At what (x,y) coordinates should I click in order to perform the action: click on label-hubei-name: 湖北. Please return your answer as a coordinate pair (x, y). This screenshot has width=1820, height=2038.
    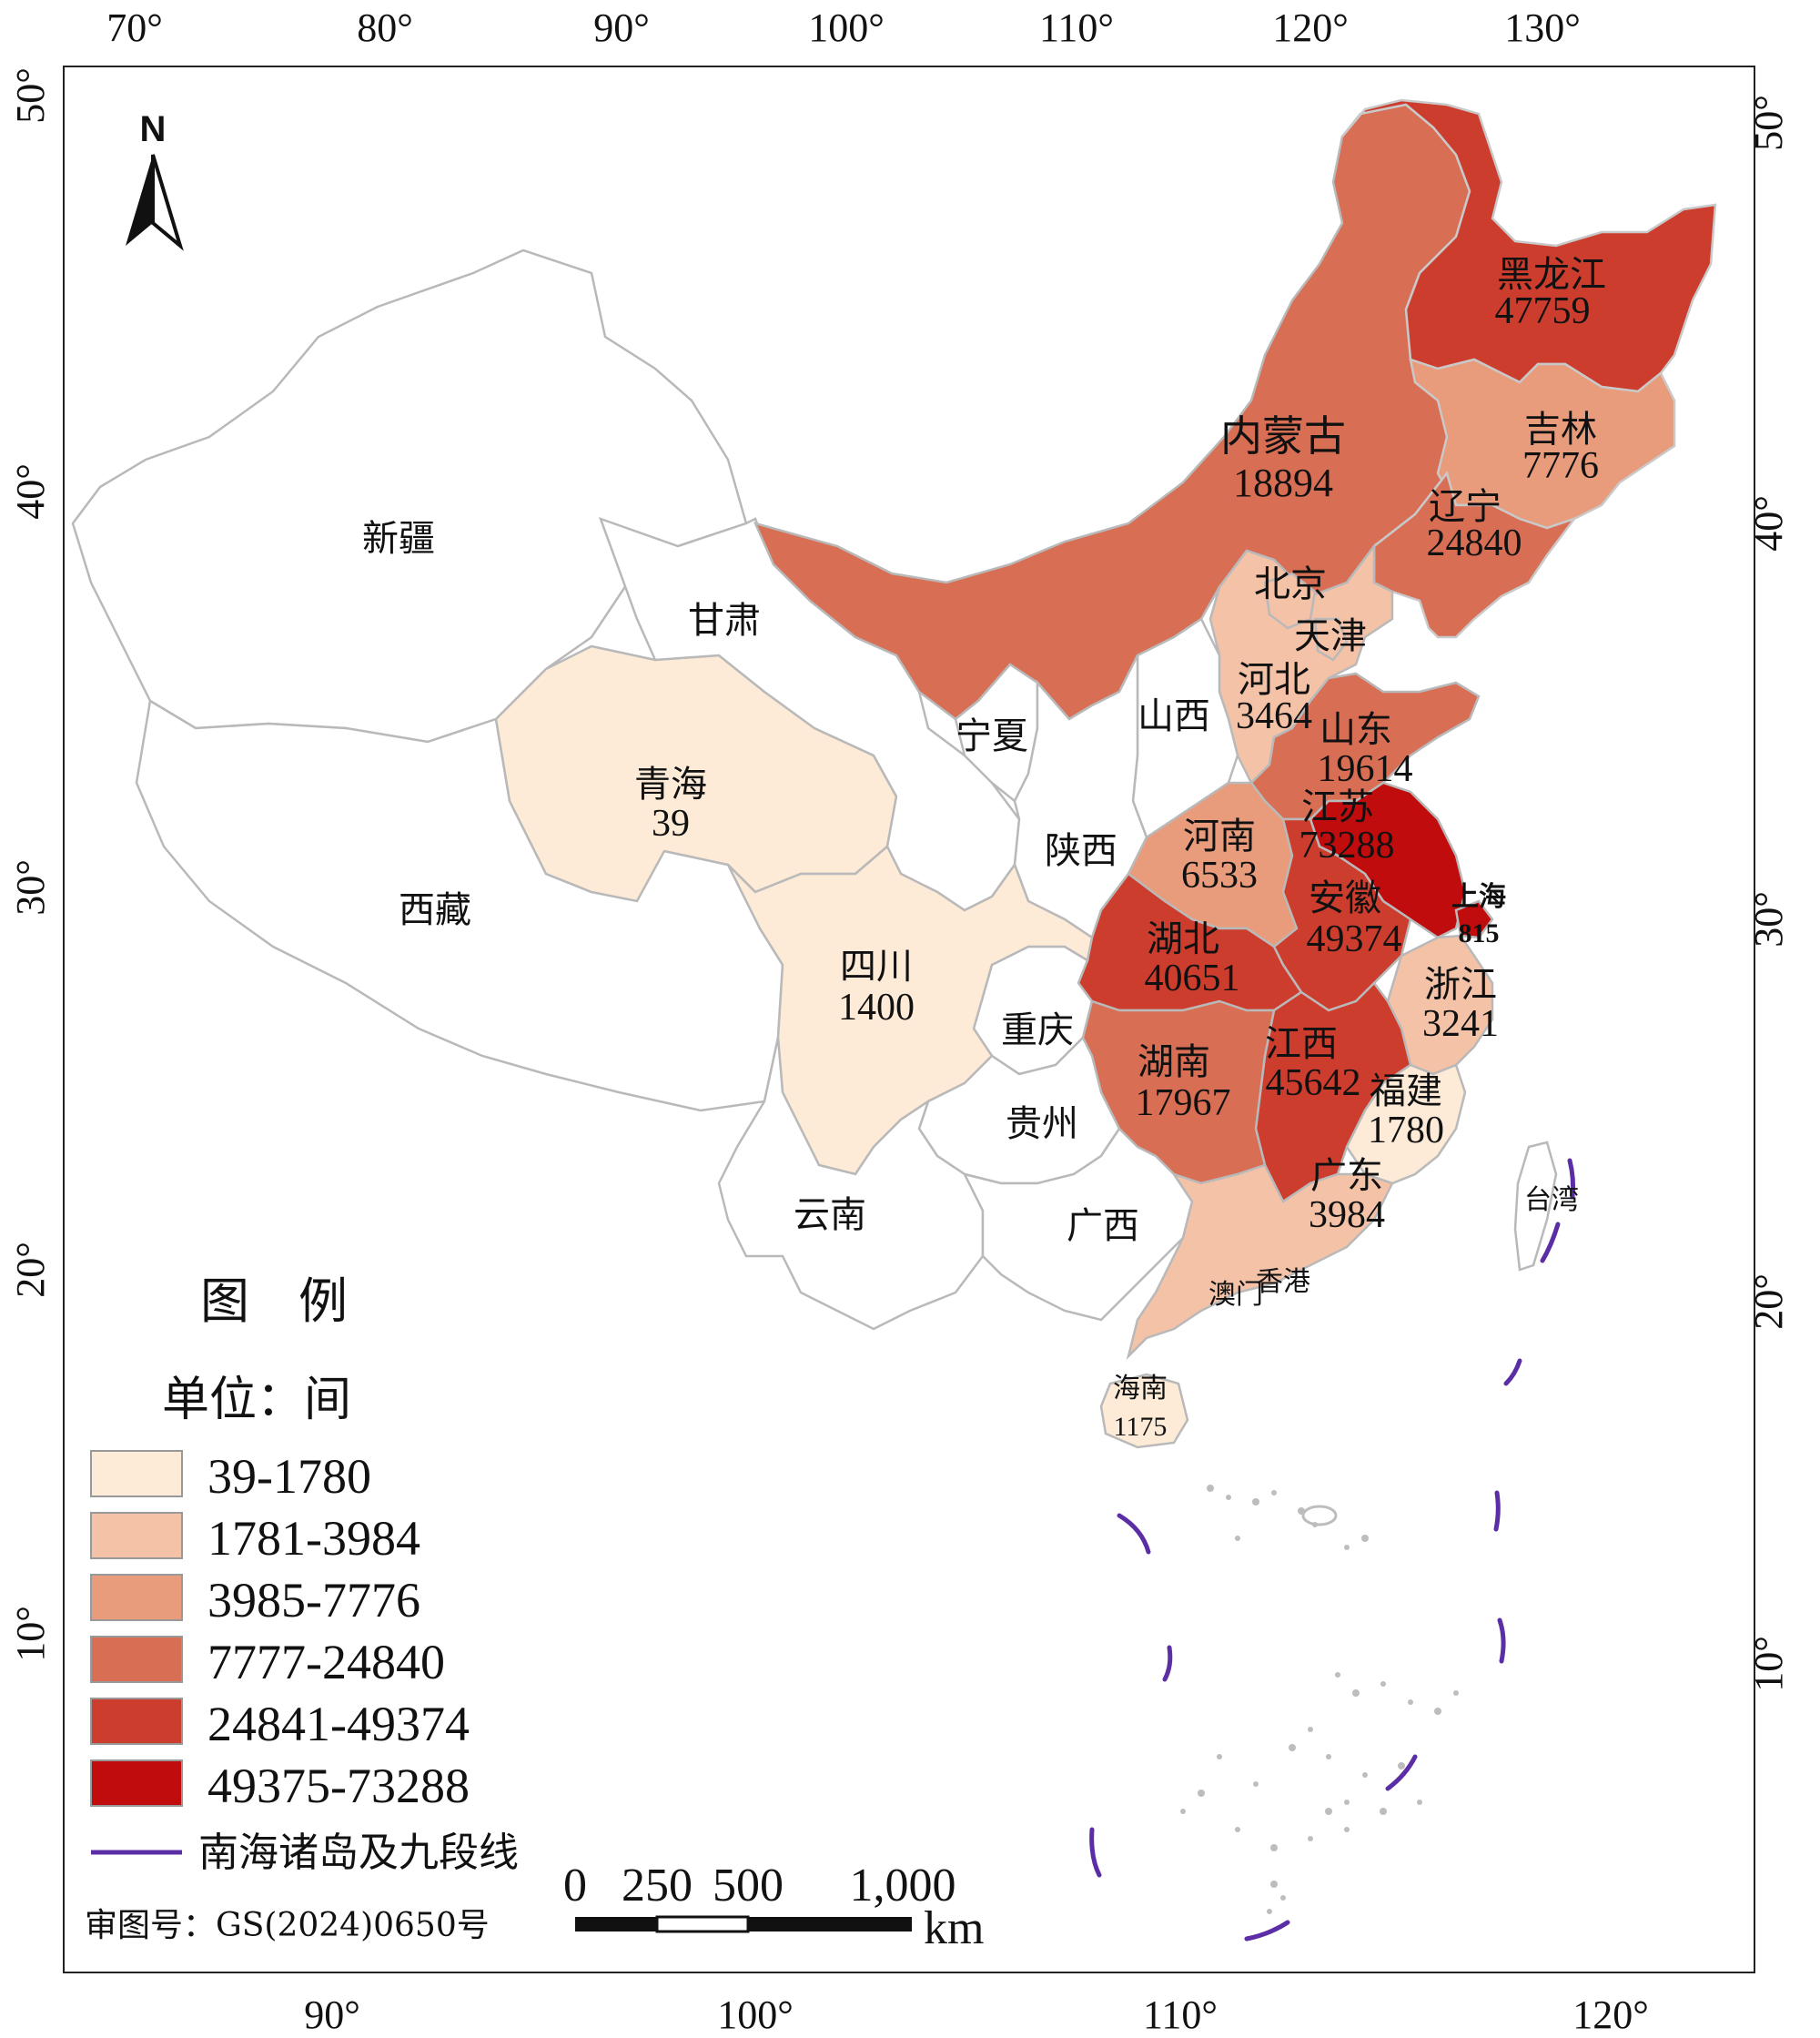
    Looking at the image, I should click on (1183, 939).